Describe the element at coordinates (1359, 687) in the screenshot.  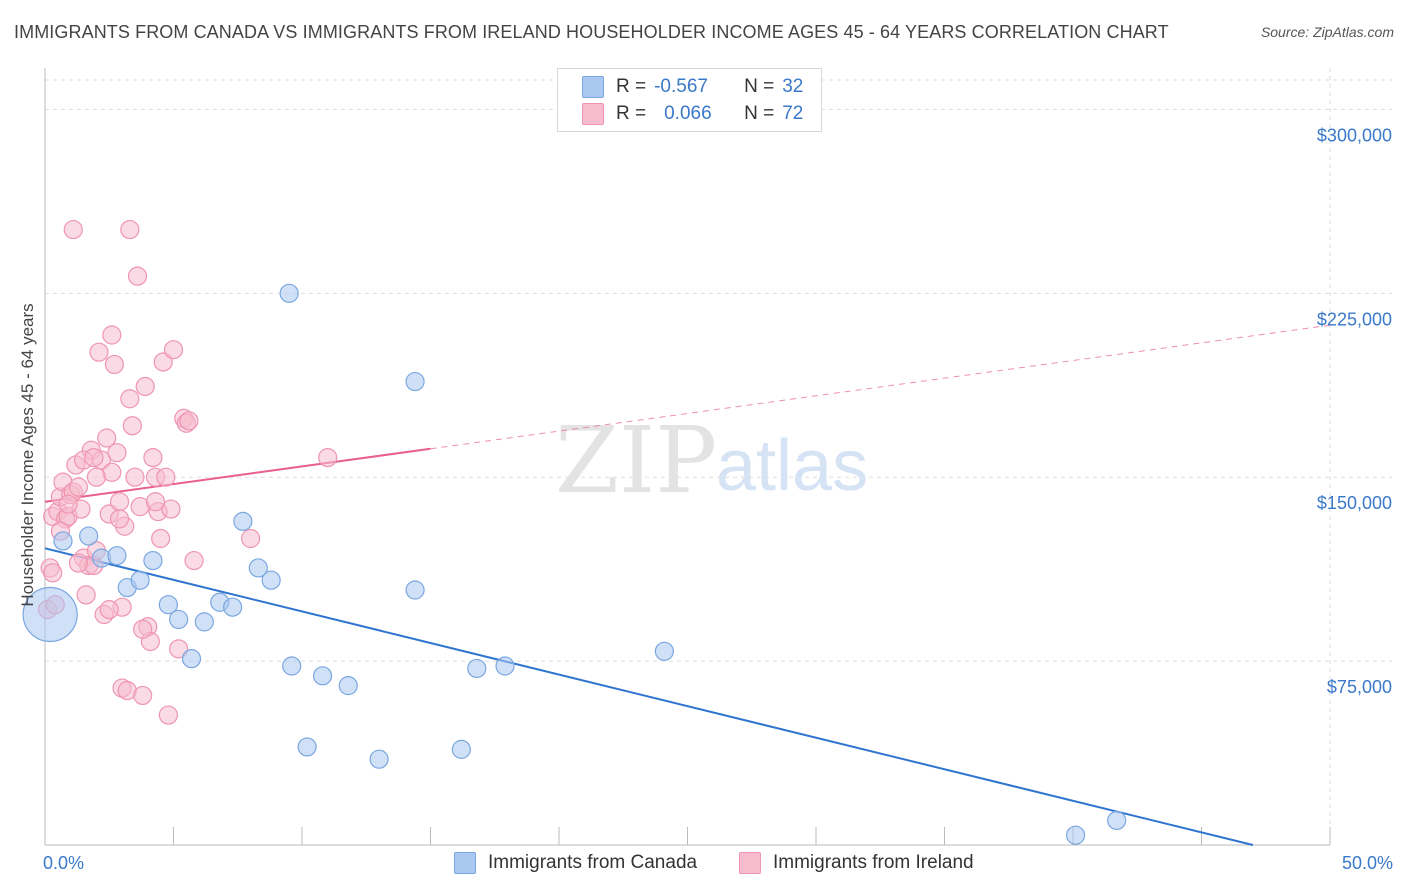
I see `y-tick-label: $75,000` at that location.